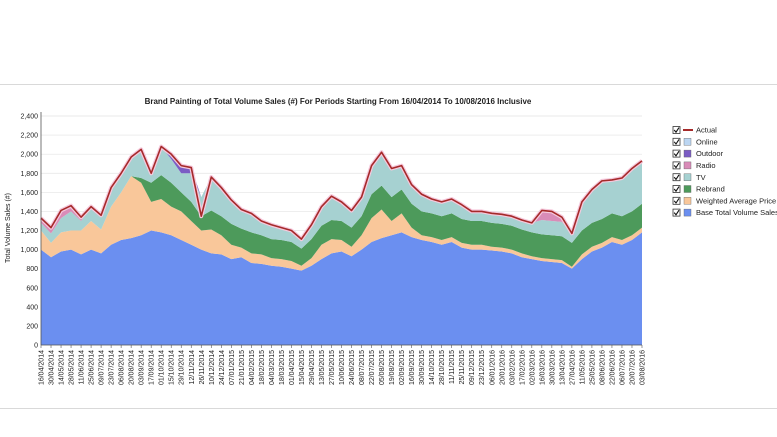 Image resolution: width=777 pixels, height=437 pixels. Describe the element at coordinates (736, 212) in the screenshot. I see `legend-label: Base Total Volume Sales` at that location.